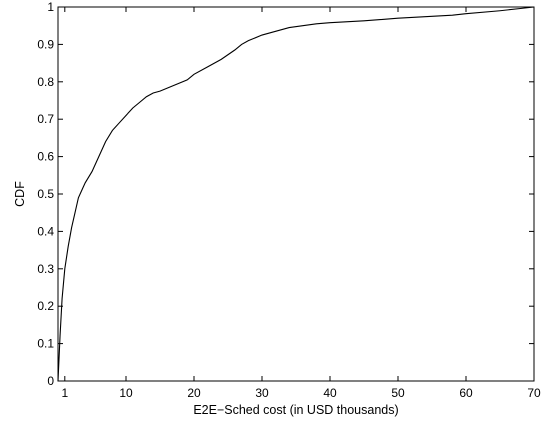 This screenshot has height=422, width=550. What do you see at coordinates (126, 393) in the screenshot?
I see `x-tick-label: 10` at bounding box center [126, 393].